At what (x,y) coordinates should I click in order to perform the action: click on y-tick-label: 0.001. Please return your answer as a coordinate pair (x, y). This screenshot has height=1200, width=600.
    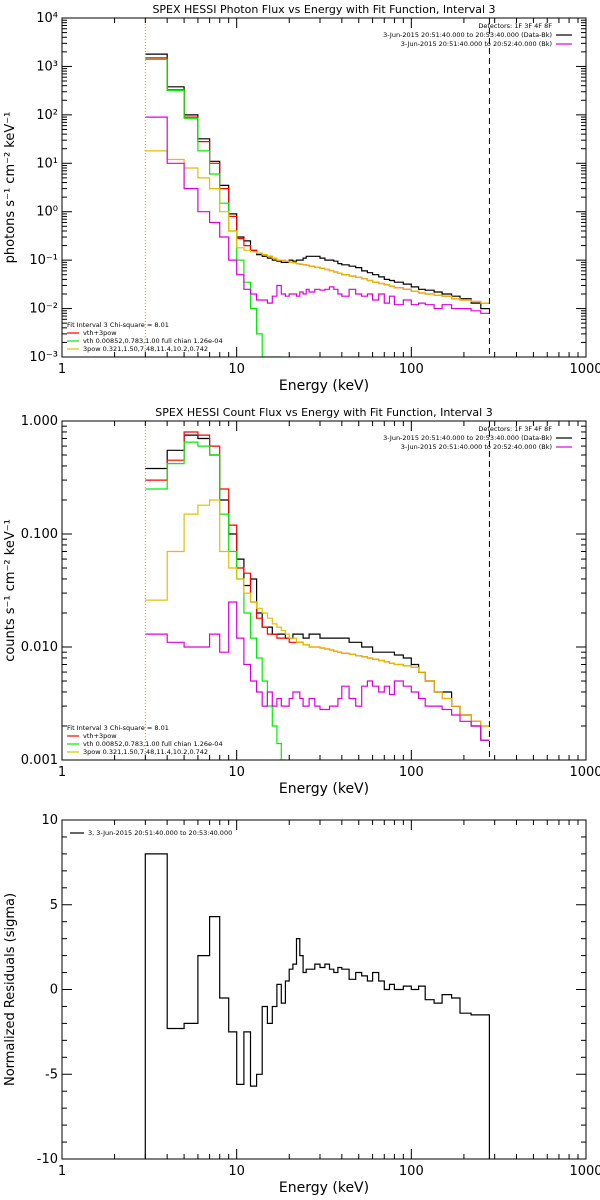
    Looking at the image, I should click on (39, 760).